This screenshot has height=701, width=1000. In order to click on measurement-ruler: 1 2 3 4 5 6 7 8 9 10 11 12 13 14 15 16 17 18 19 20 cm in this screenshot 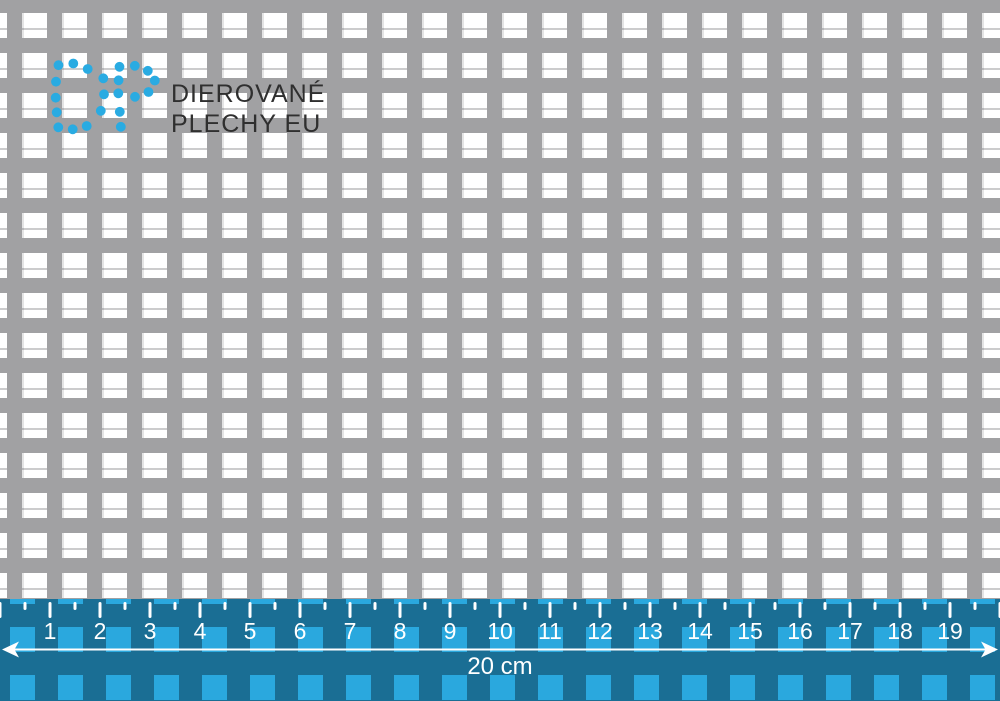, I will do `click(500, 650)`.